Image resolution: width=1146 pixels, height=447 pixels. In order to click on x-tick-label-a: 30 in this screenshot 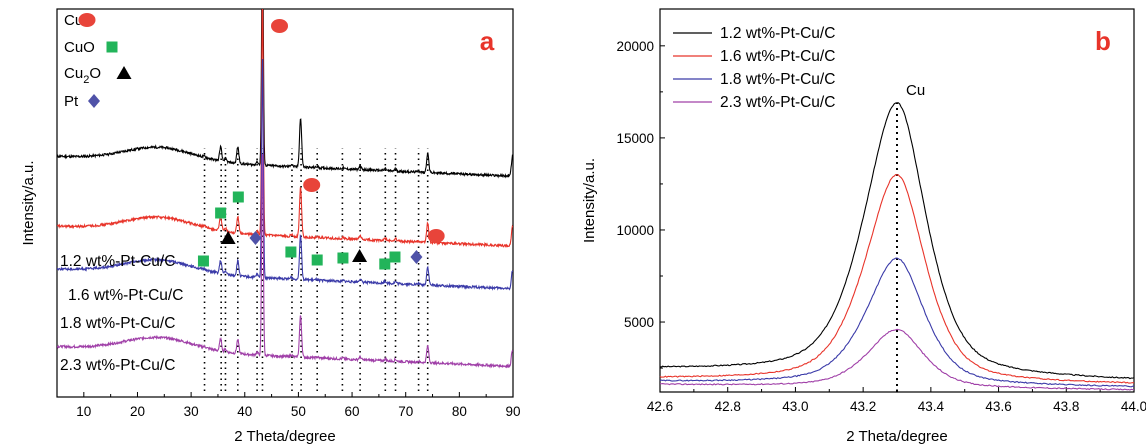, I will do `click(191, 411)`.